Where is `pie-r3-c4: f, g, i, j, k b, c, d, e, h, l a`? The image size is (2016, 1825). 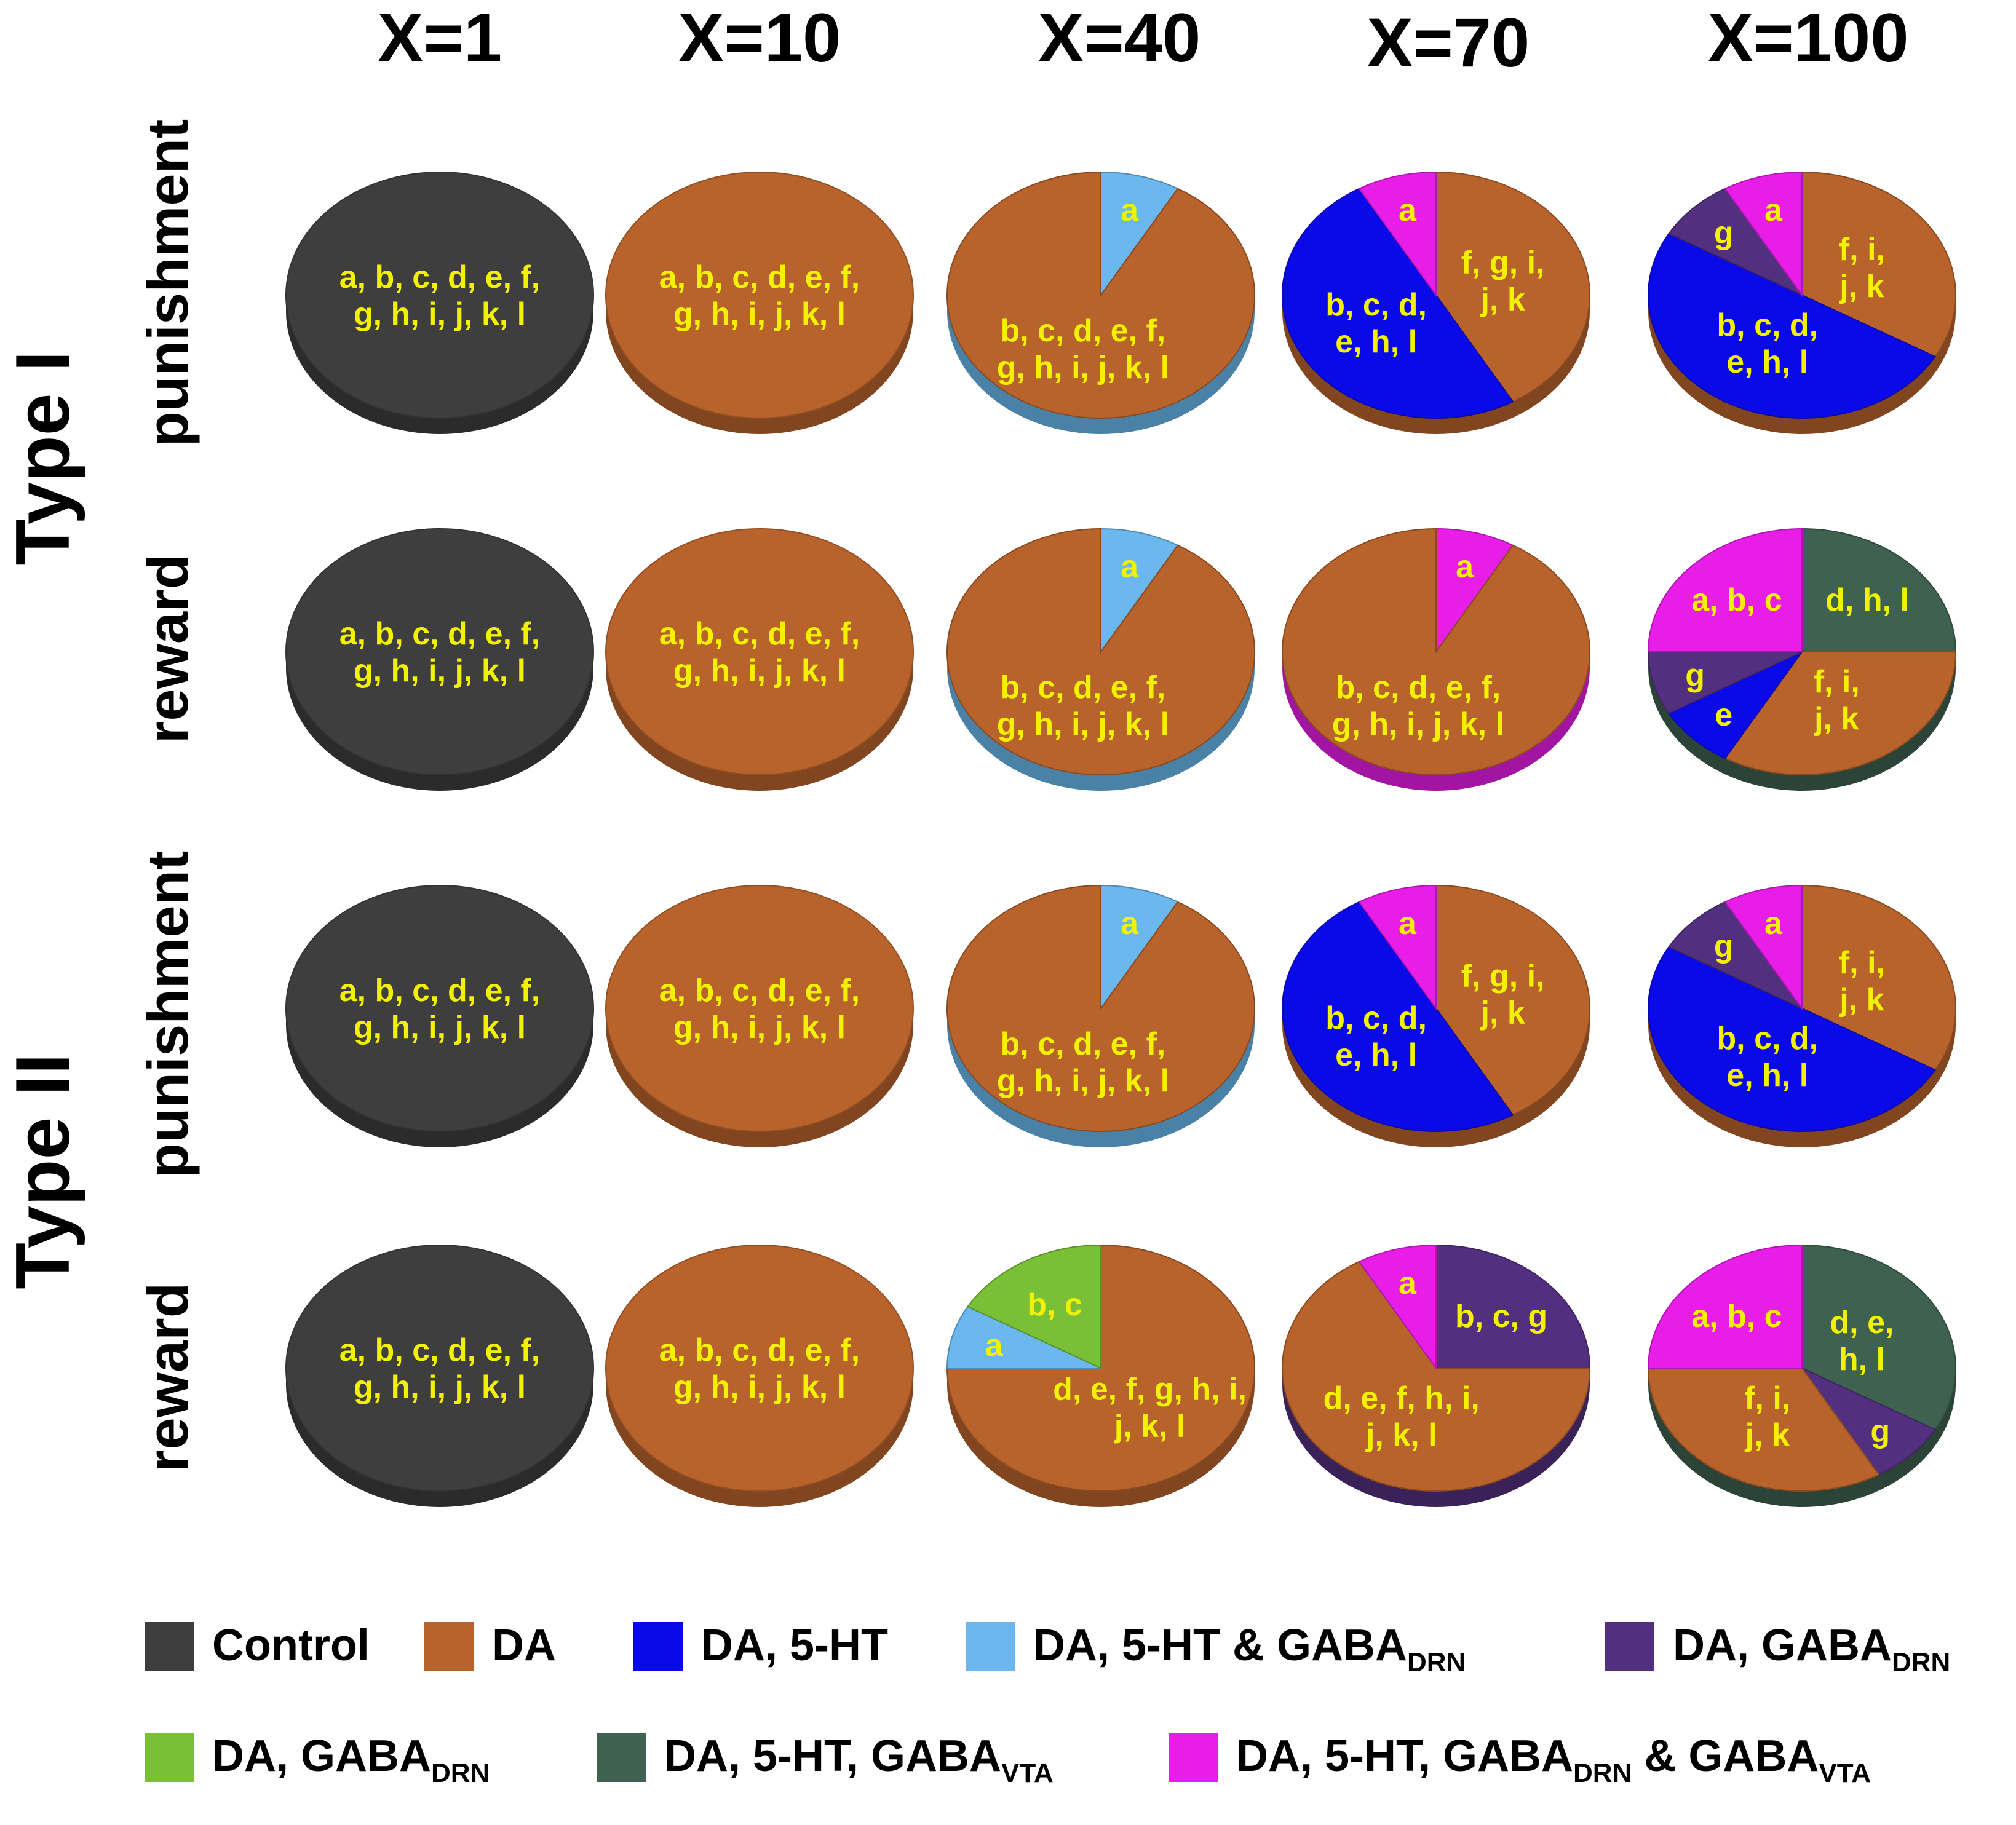 pie-r3-c4: f, g, i, j, k b, c, d, e, h, l a is located at coordinates (1436, 1015).